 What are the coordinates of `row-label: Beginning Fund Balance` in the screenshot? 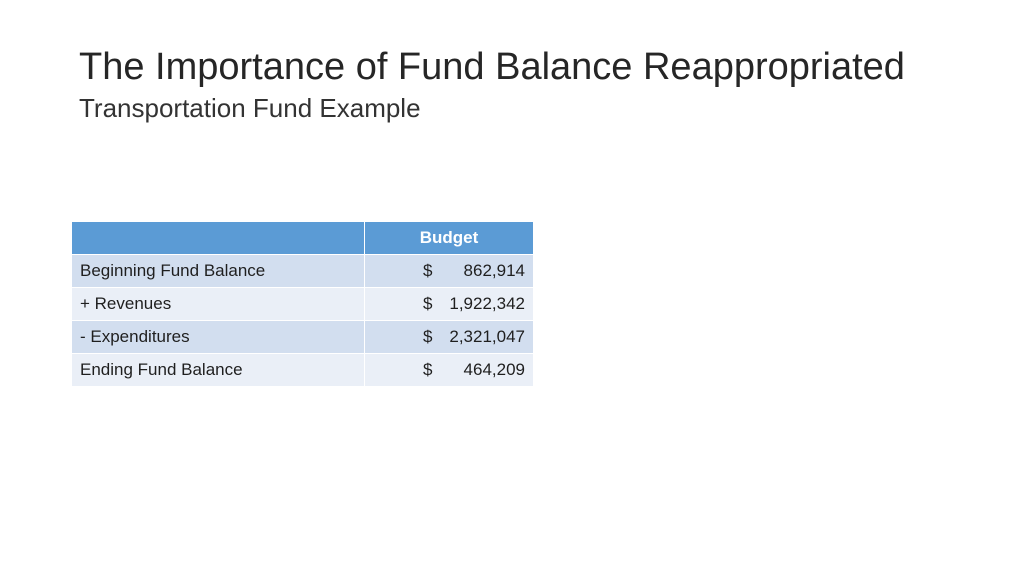 It's located at (218, 271).